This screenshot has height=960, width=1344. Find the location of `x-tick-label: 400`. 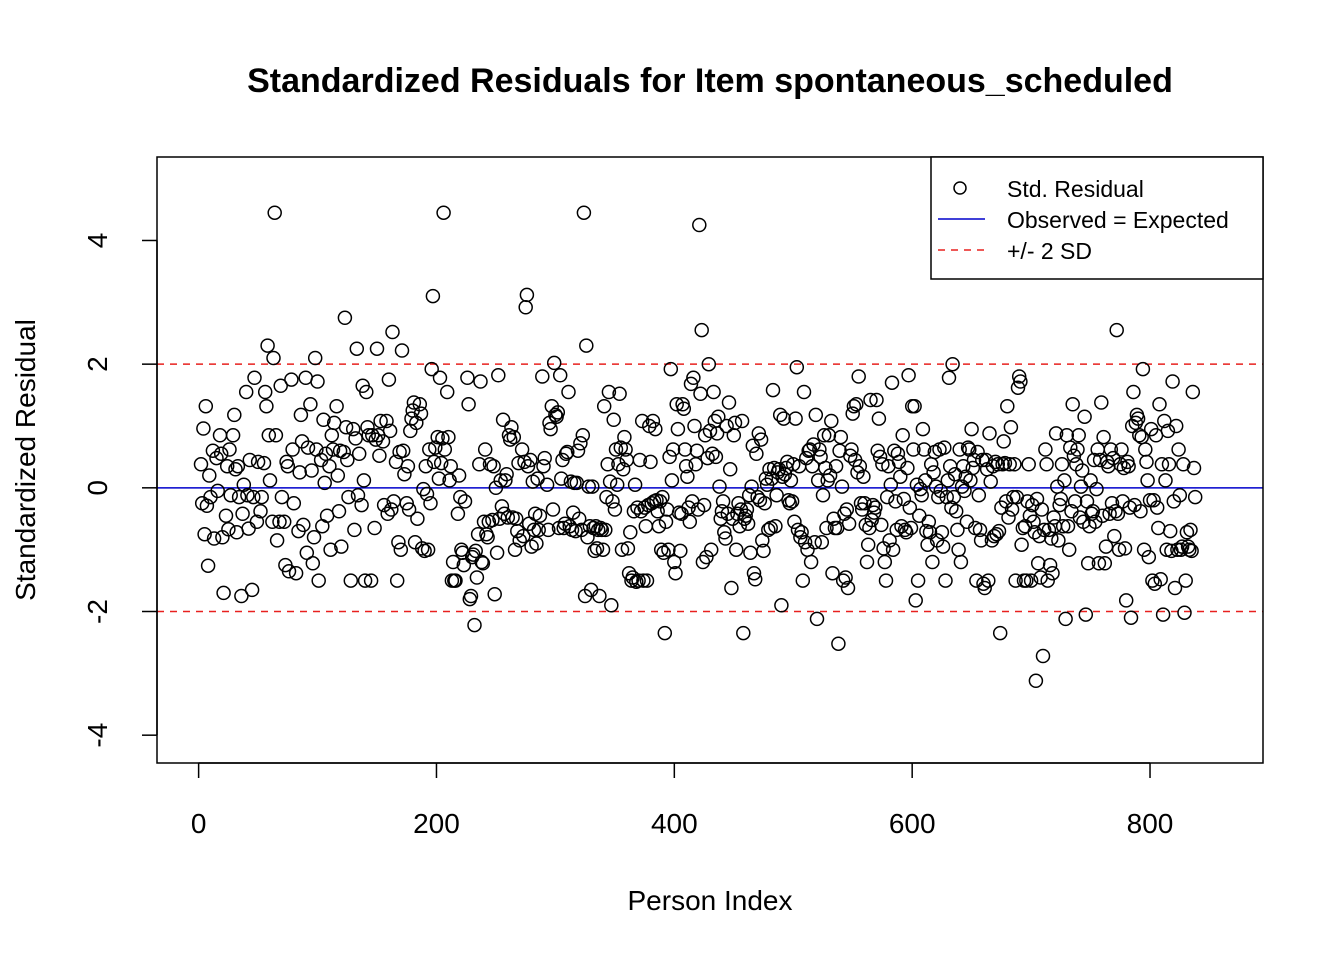

x-tick-label: 400 is located at coordinates (674, 823).